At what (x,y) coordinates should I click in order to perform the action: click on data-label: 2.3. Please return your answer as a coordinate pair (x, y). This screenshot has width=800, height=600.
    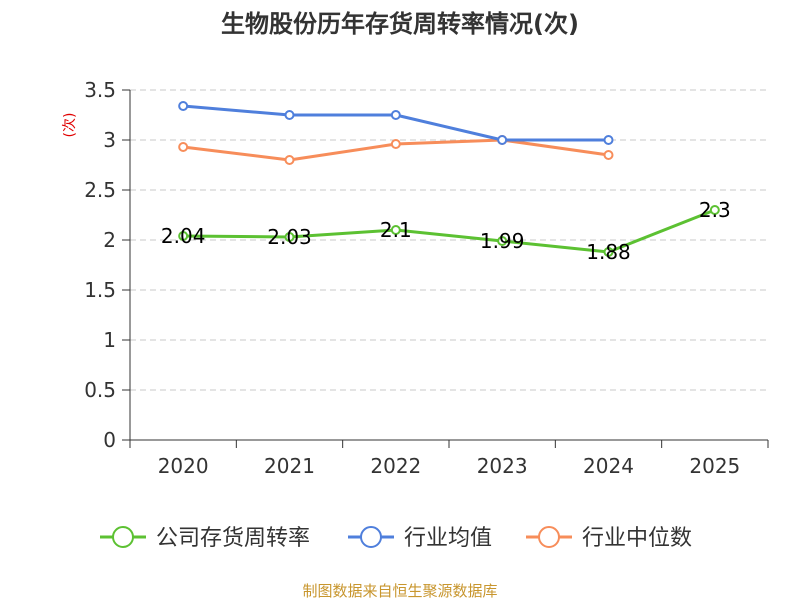
    Looking at the image, I should click on (715, 210).